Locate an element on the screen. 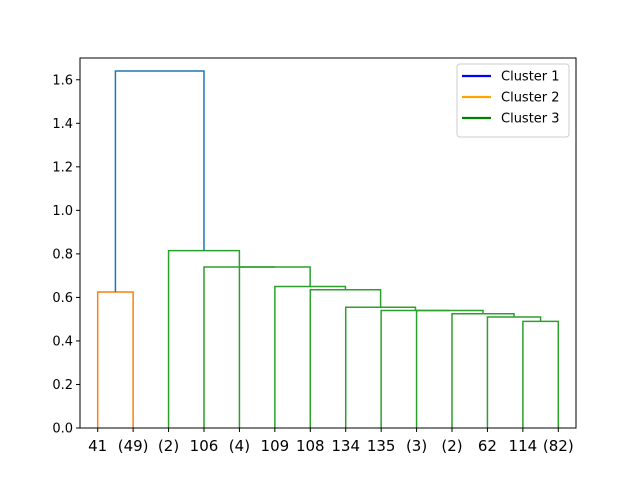  legend-label: Cluster 1 is located at coordinates (530, 77).